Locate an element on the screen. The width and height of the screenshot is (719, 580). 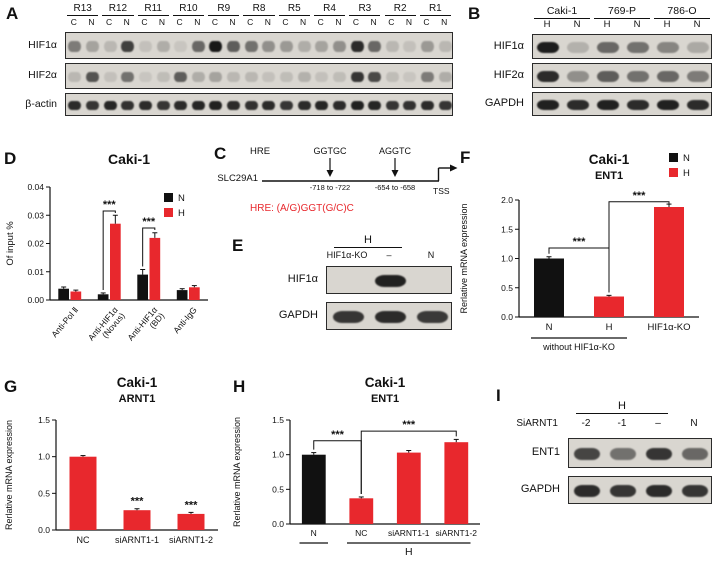
x-tick-label: NC is located at coordinates (83, 540).